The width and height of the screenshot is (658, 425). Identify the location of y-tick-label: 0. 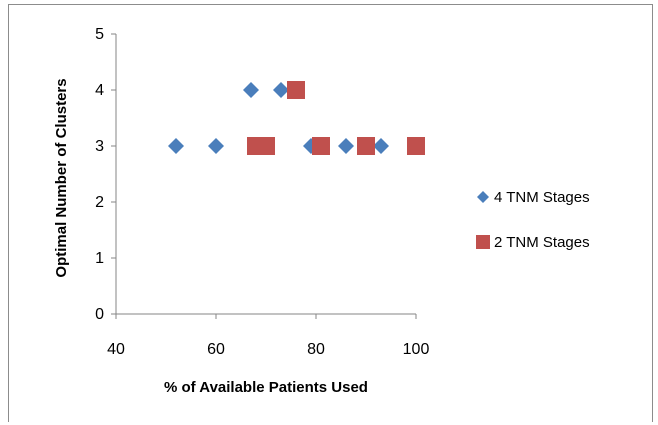
(99, 314).